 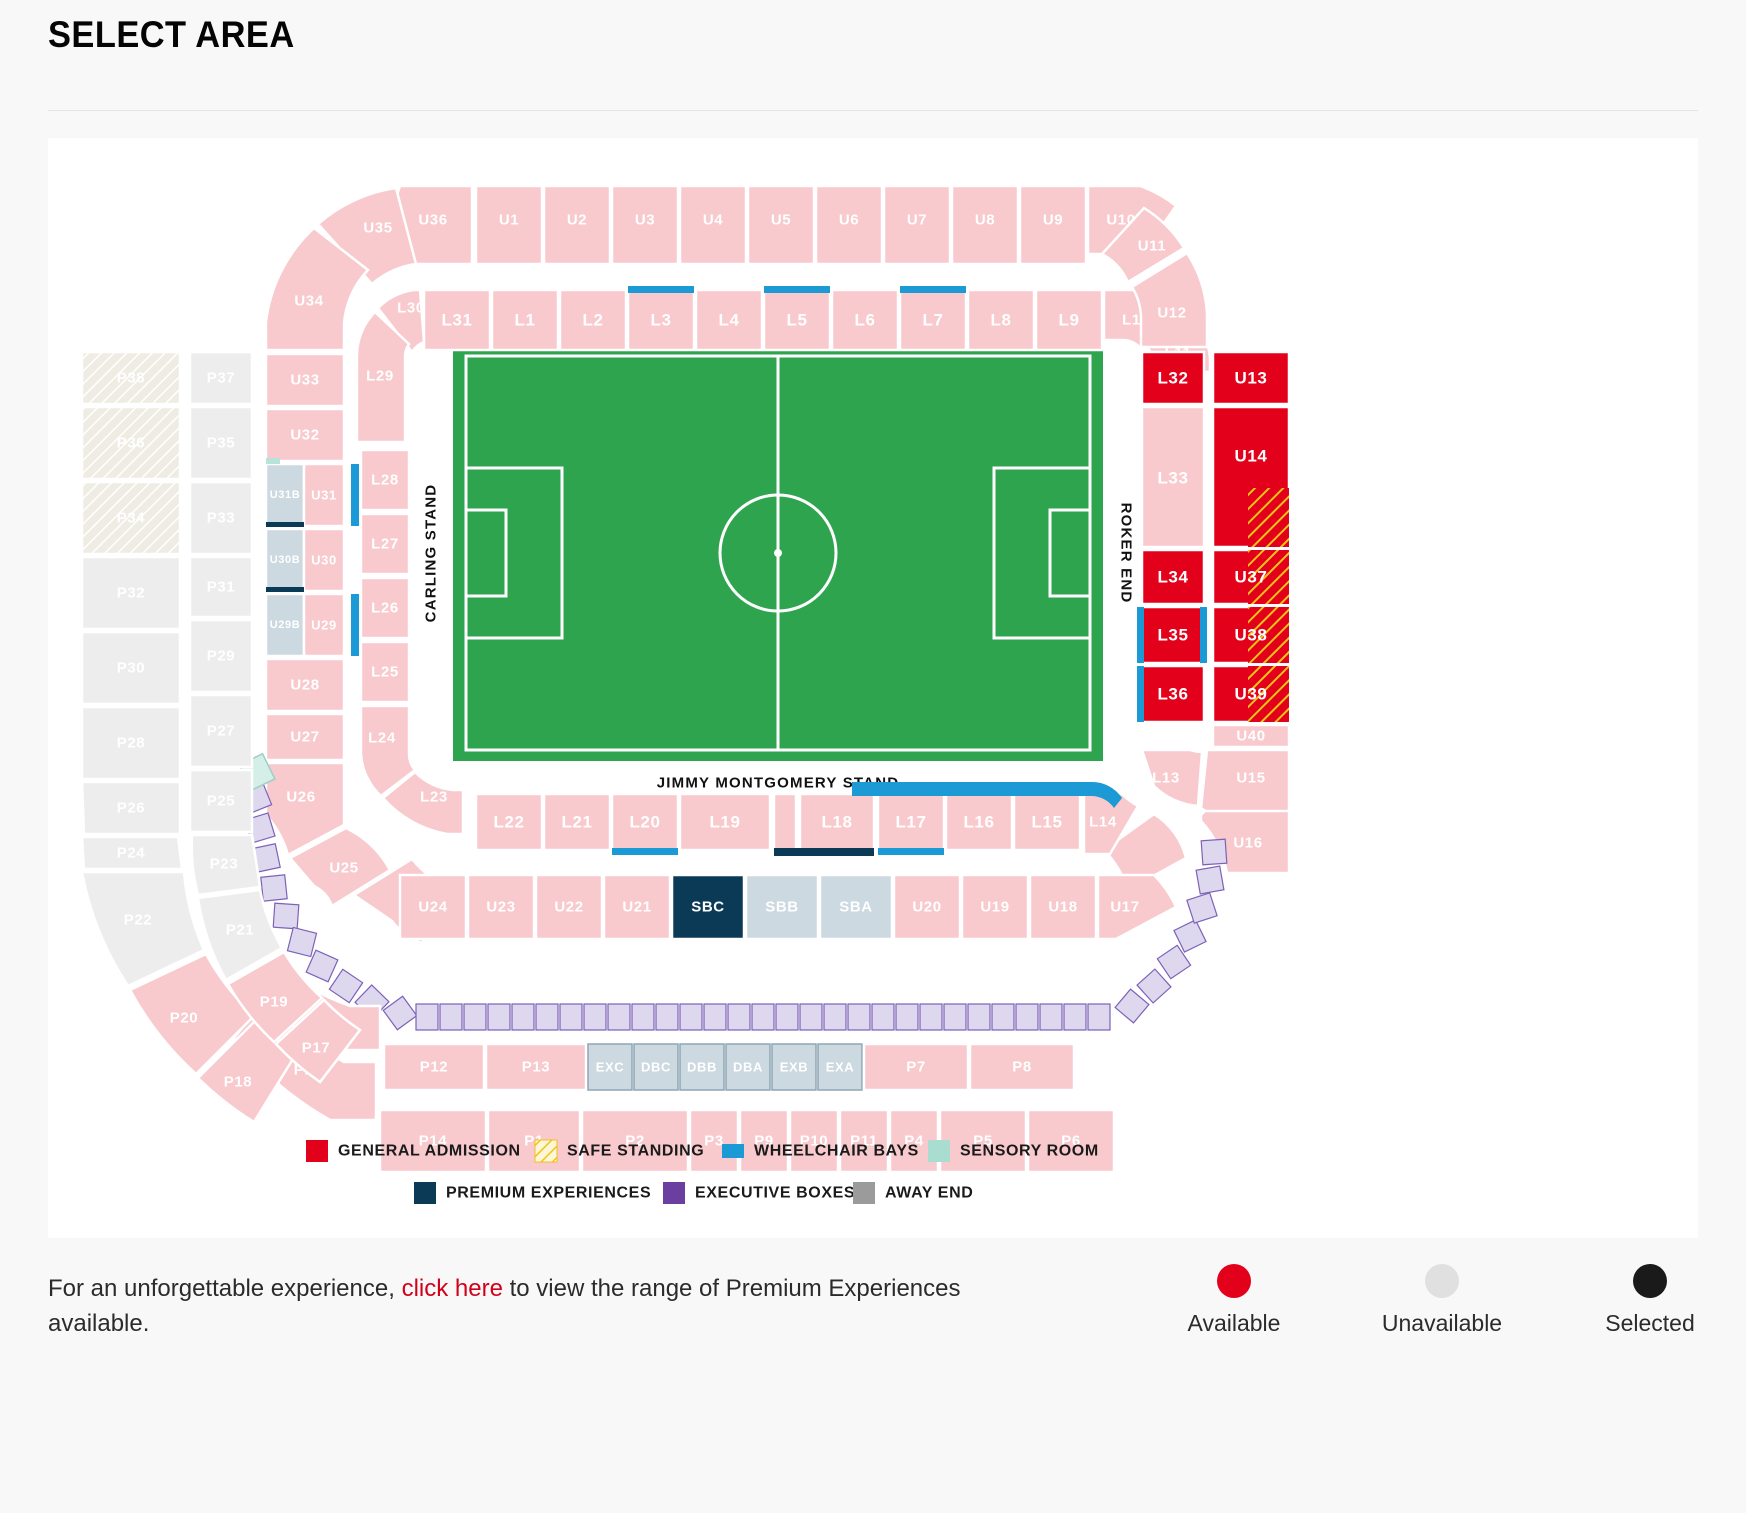 I want to click on section-L2, so click(x=593, y=320).